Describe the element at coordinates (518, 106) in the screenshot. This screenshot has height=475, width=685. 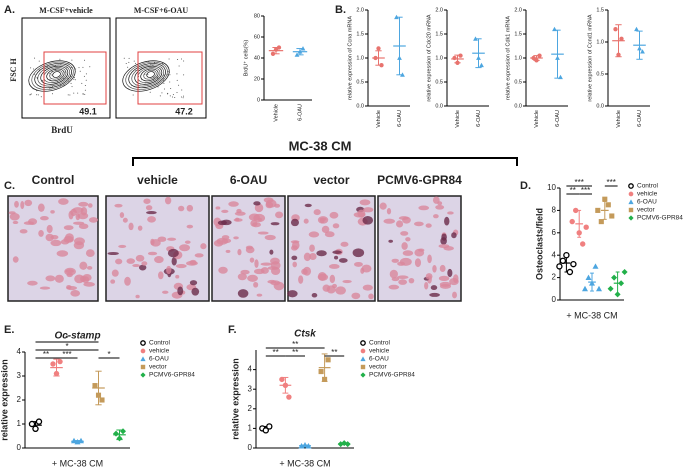
I see `y-tick-label: 0.0` at that location.